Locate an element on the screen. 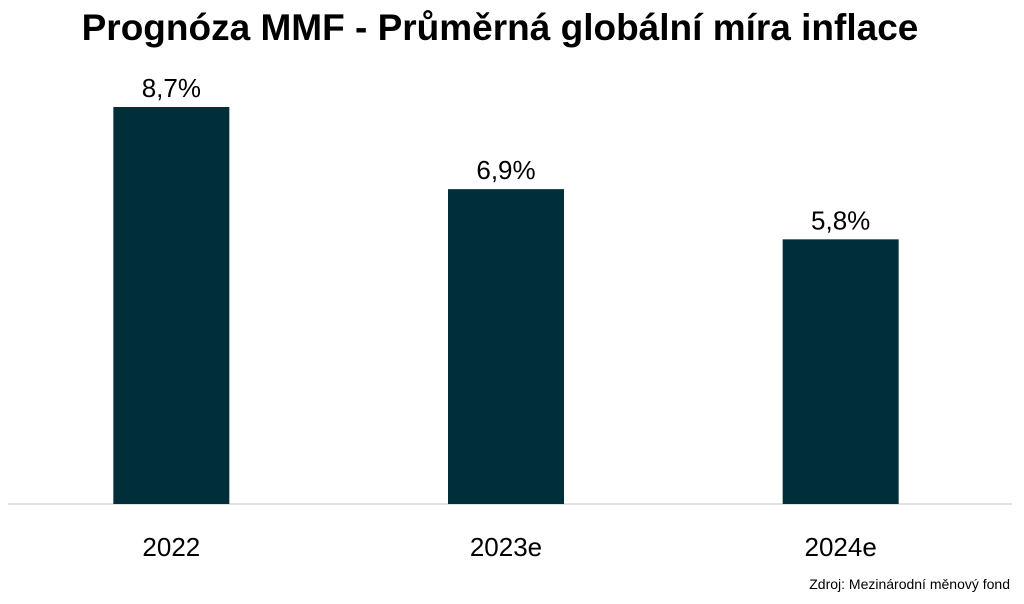 Image resolution: width=1024 pixels, height=604 pixels. x-tick-label-2023e: 2023e is located at coordinates (506, 547).